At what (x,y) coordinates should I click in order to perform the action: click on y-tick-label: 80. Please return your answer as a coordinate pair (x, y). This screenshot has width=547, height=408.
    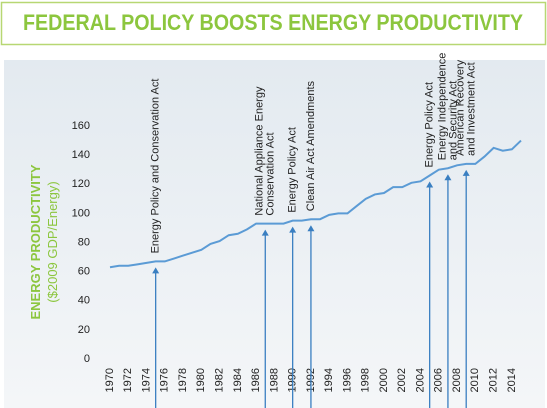
    Looking at the image, I should click on (84, 242).